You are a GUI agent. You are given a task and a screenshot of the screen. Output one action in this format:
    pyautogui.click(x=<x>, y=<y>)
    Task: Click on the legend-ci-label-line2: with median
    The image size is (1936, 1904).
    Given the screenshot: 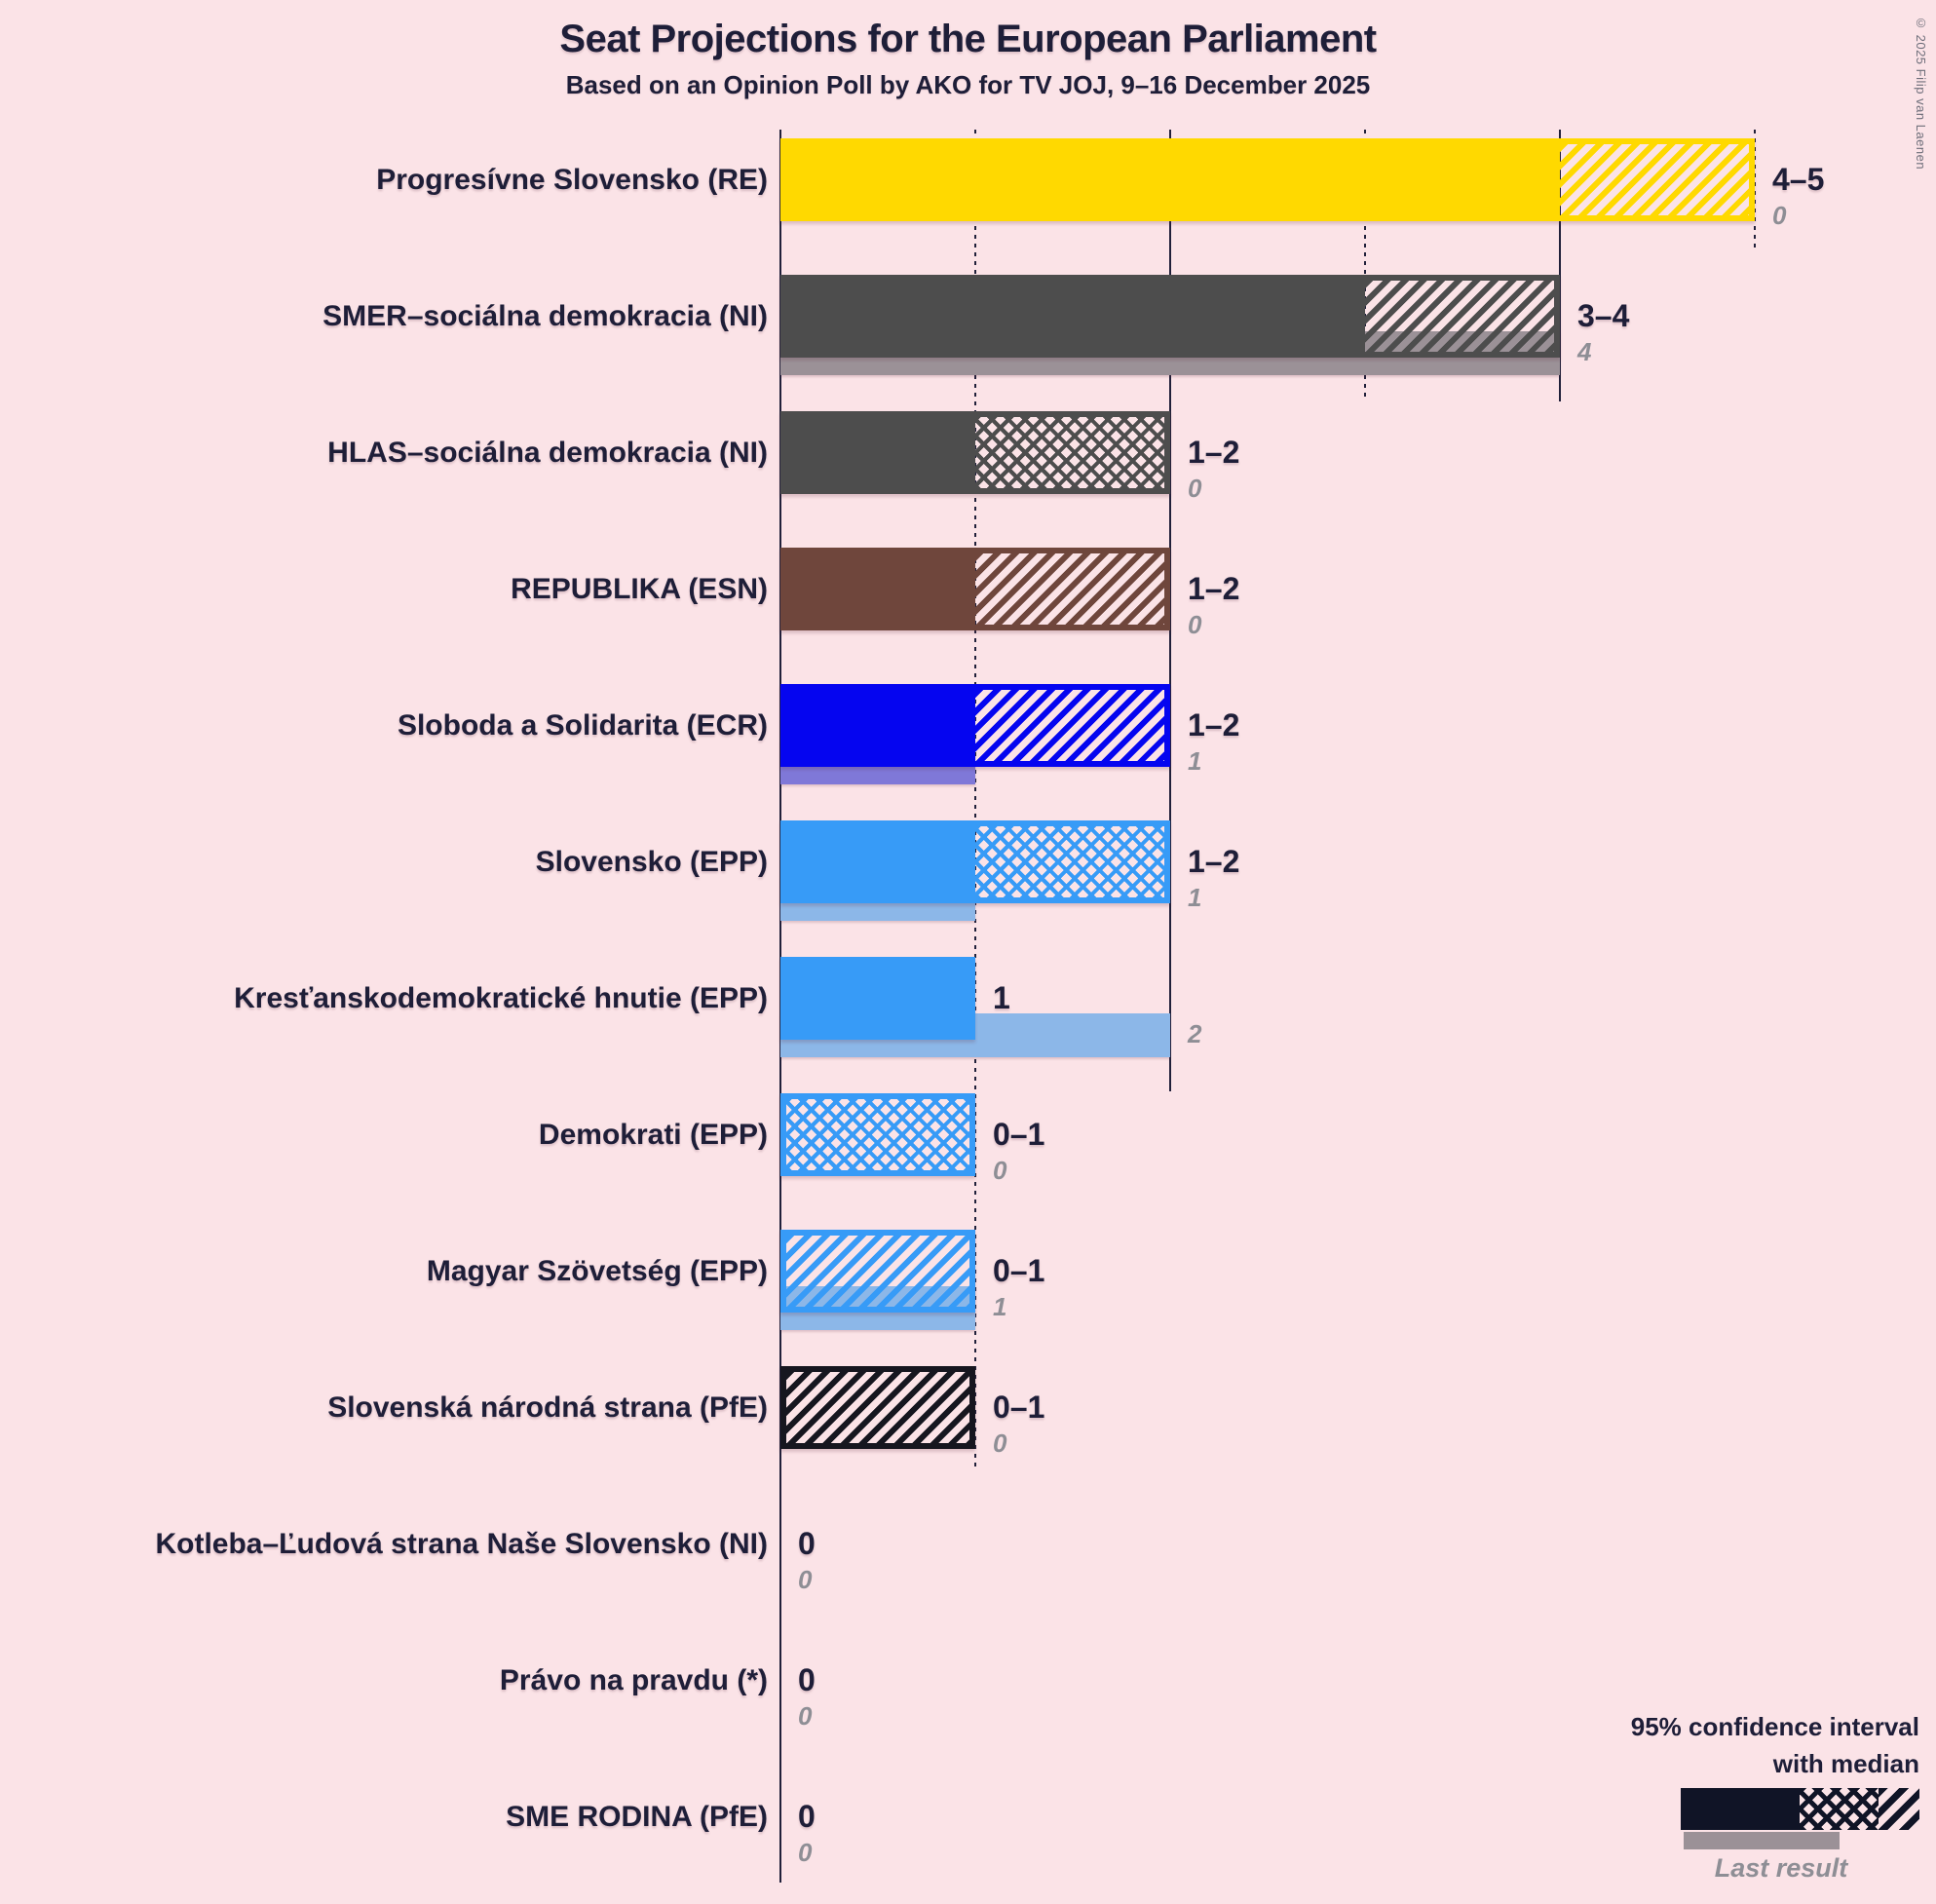 What is the action you would take?
    pyautogui.click(x=1845, y=1763)
    